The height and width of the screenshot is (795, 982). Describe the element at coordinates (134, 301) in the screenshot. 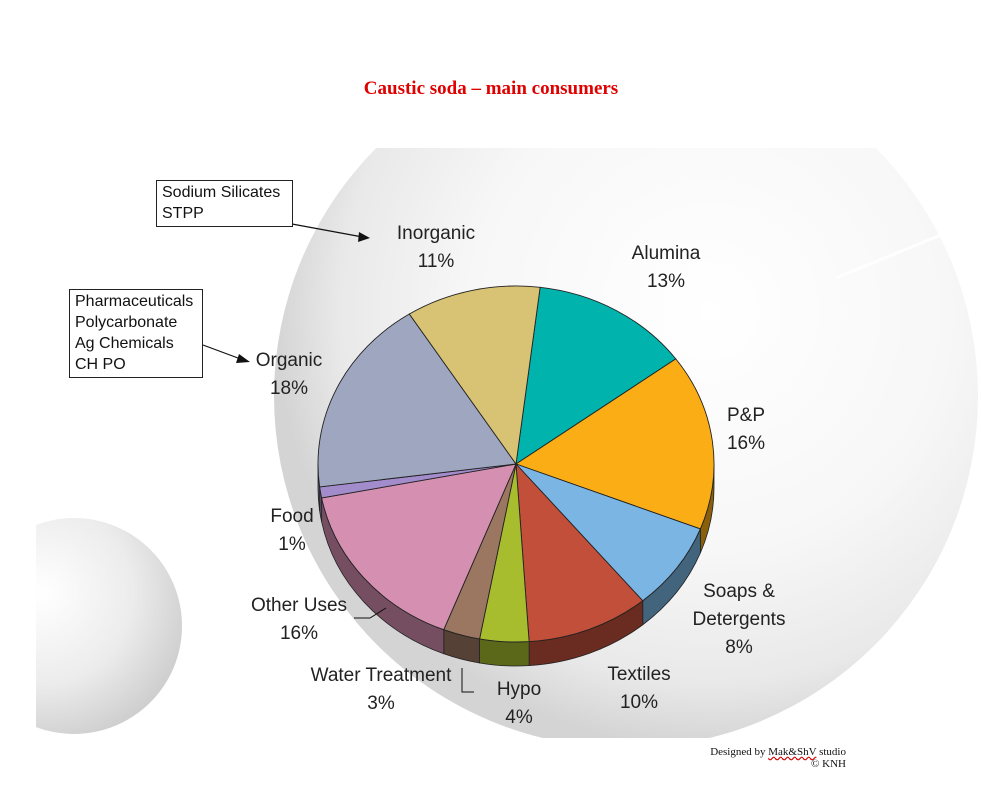

I see `callout-line: Pharmaceuticals` at that location.